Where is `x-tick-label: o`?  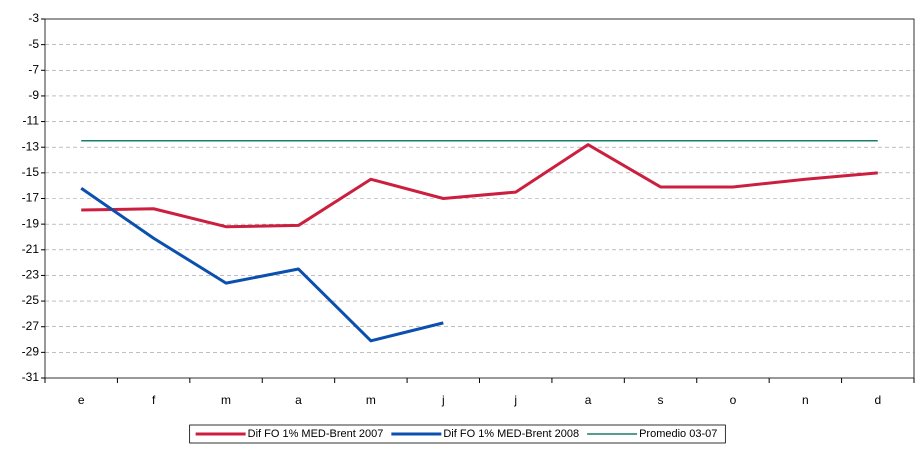 x-tick-label: o is located at coordinates (733, 400).